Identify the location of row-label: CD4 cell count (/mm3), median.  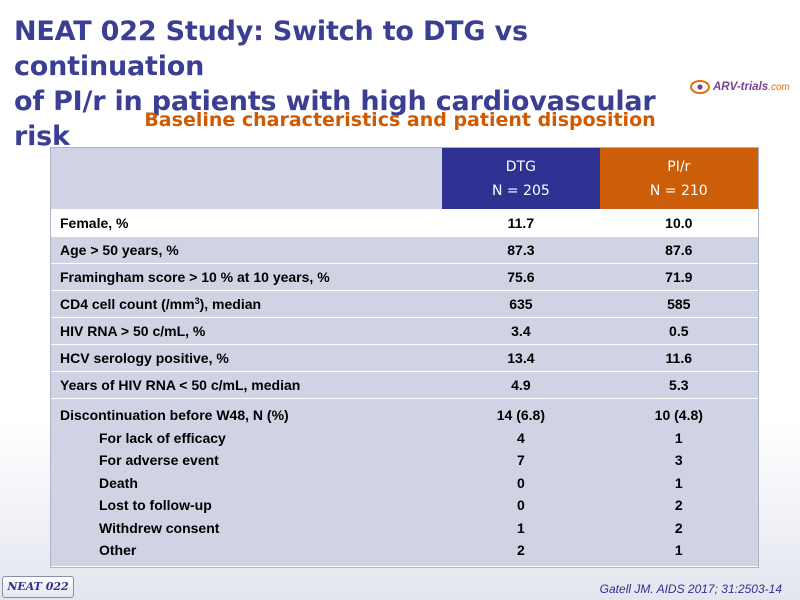
(247, 304).